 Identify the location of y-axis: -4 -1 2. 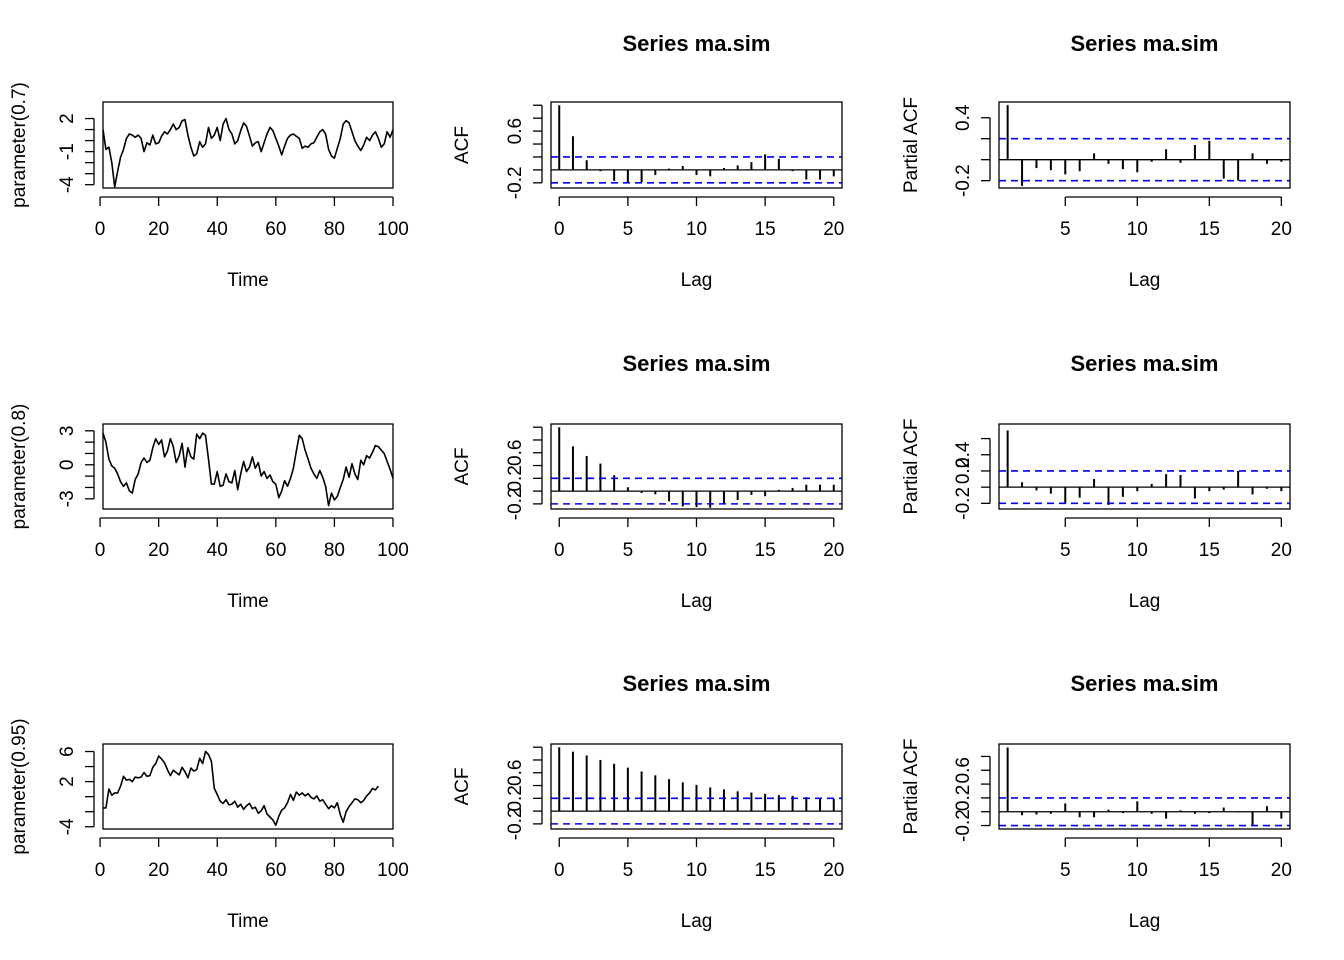
(76, 153).